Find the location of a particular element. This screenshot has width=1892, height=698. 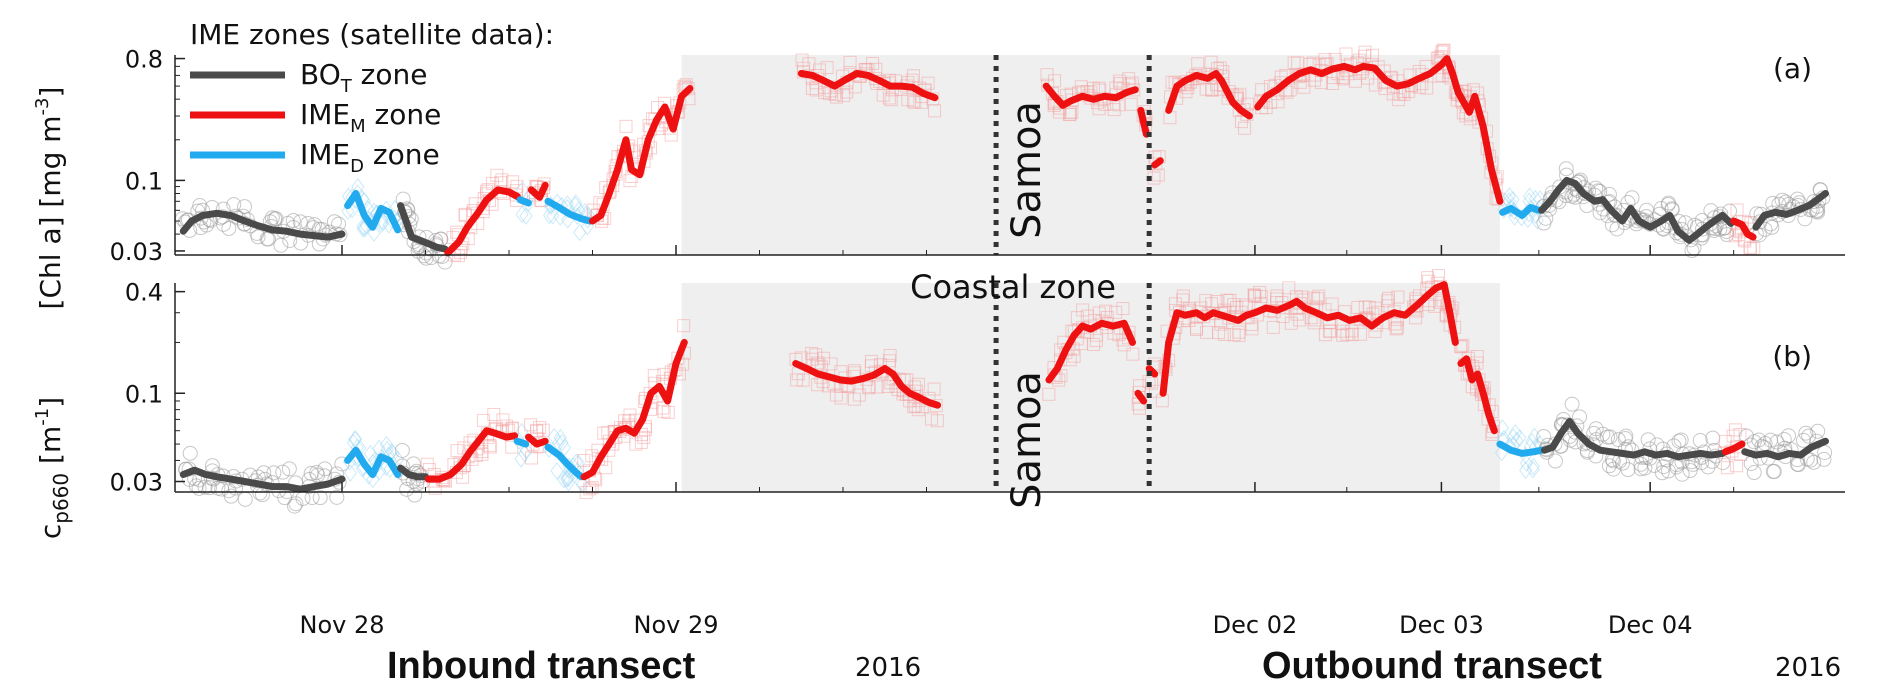

panel-b-ylabel-sub: p660 is located at coordinates (61, 498).